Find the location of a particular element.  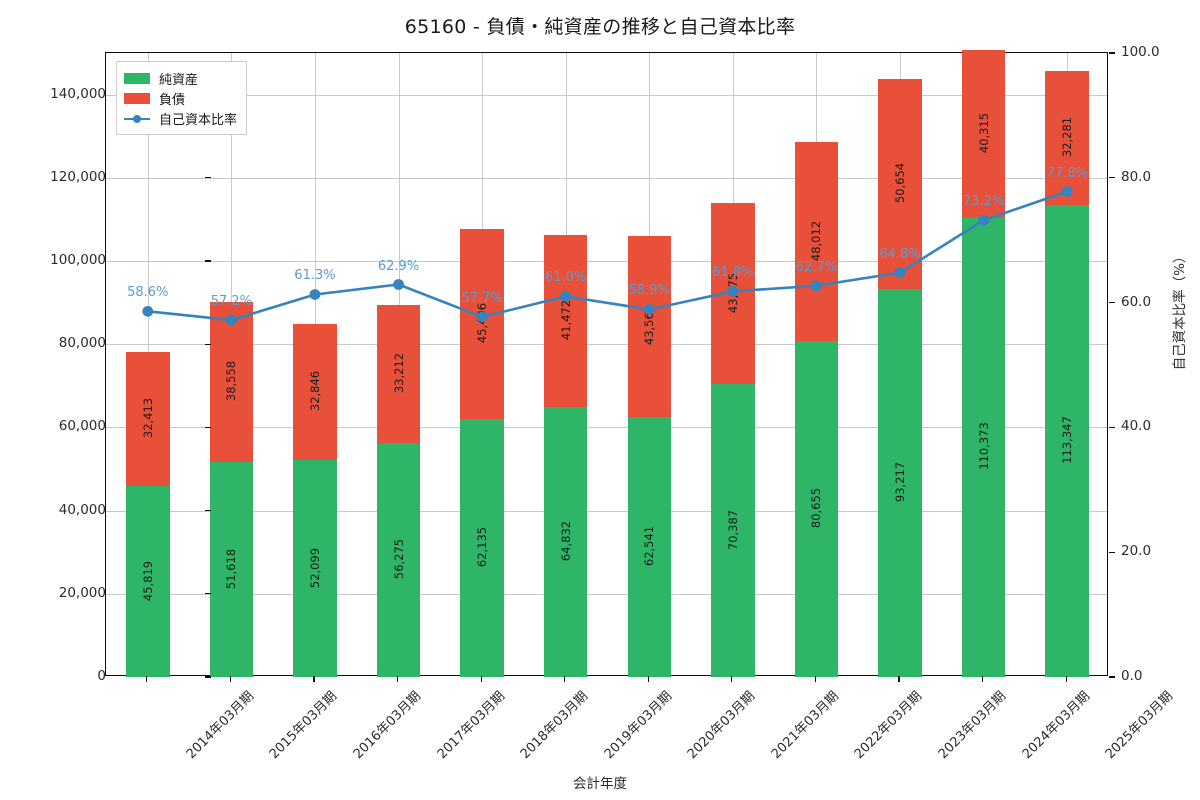

x-axis-label: 会計年度 is located at coordinates (600, 784).